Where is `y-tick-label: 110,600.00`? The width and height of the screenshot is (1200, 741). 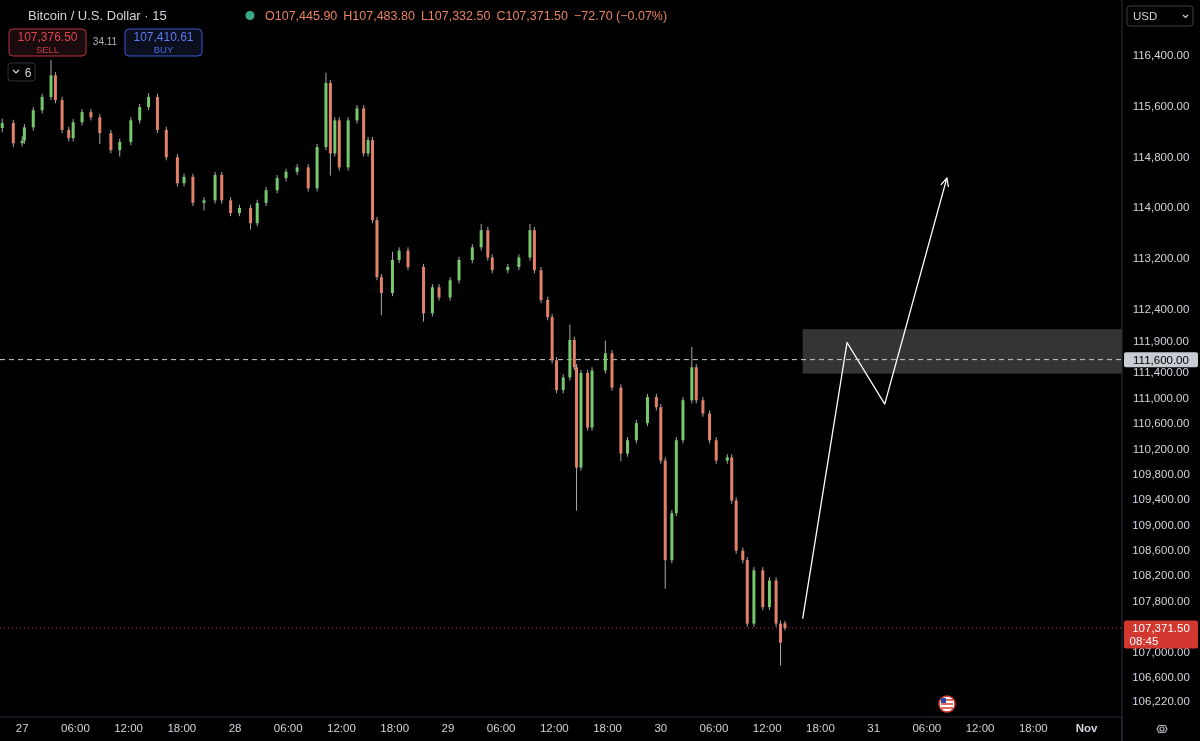
y-tick-label: 110,600.00 is located at coordinates (1161, 423).